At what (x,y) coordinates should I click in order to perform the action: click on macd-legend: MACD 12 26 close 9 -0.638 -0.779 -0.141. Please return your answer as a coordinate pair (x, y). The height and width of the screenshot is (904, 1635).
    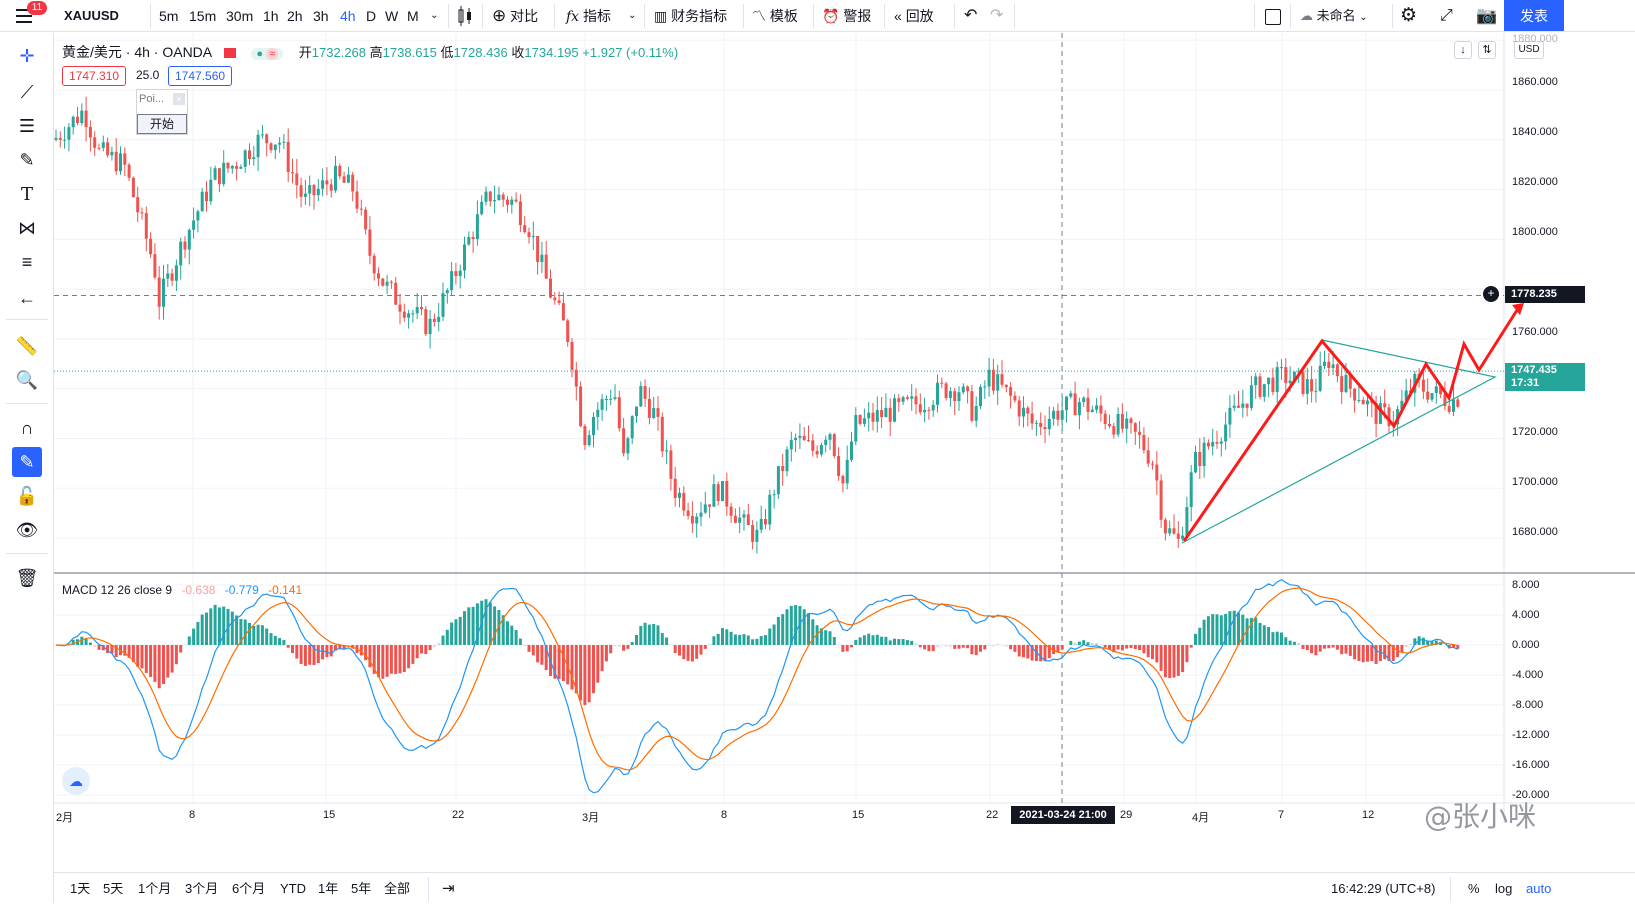
    Looking at the image, I should click on (182, 590).